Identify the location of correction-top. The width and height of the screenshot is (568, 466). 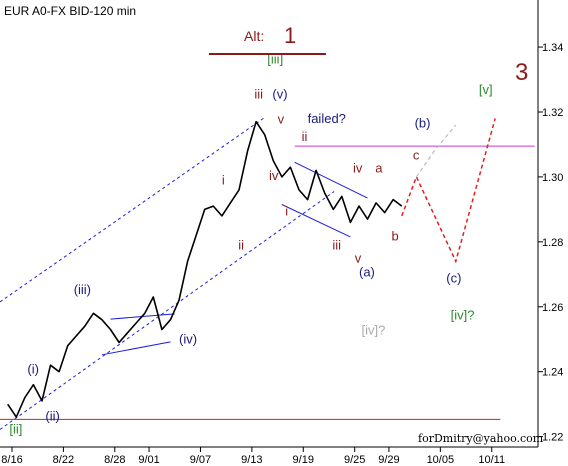
(331, 180).